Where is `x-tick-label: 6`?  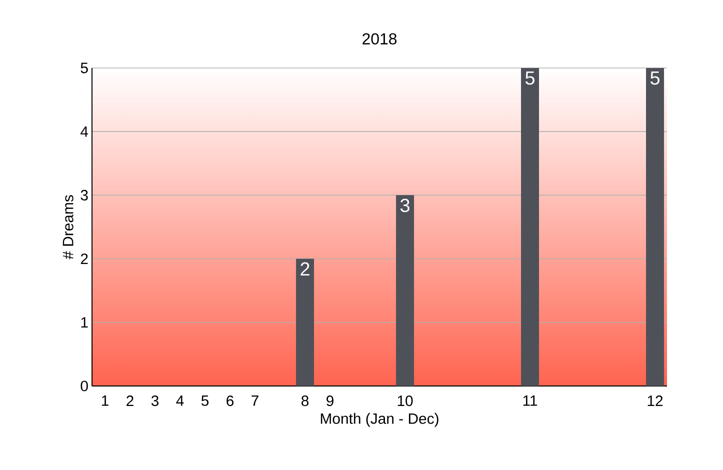
x-tick-label: 6 is located at coordinates (230, 401).